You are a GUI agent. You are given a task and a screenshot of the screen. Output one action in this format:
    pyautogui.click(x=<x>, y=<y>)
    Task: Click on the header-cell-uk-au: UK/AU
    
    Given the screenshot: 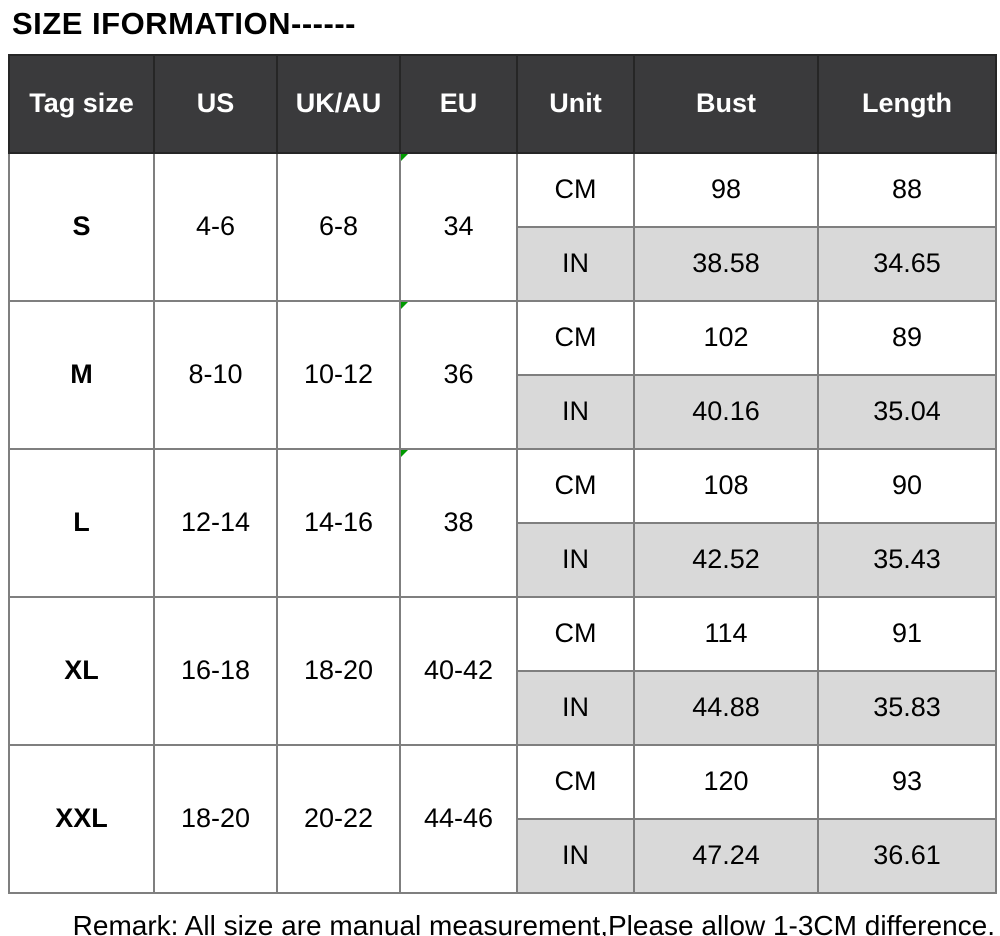 What is the action you would take?
    pyautogui.click(x=338, y=103)
    